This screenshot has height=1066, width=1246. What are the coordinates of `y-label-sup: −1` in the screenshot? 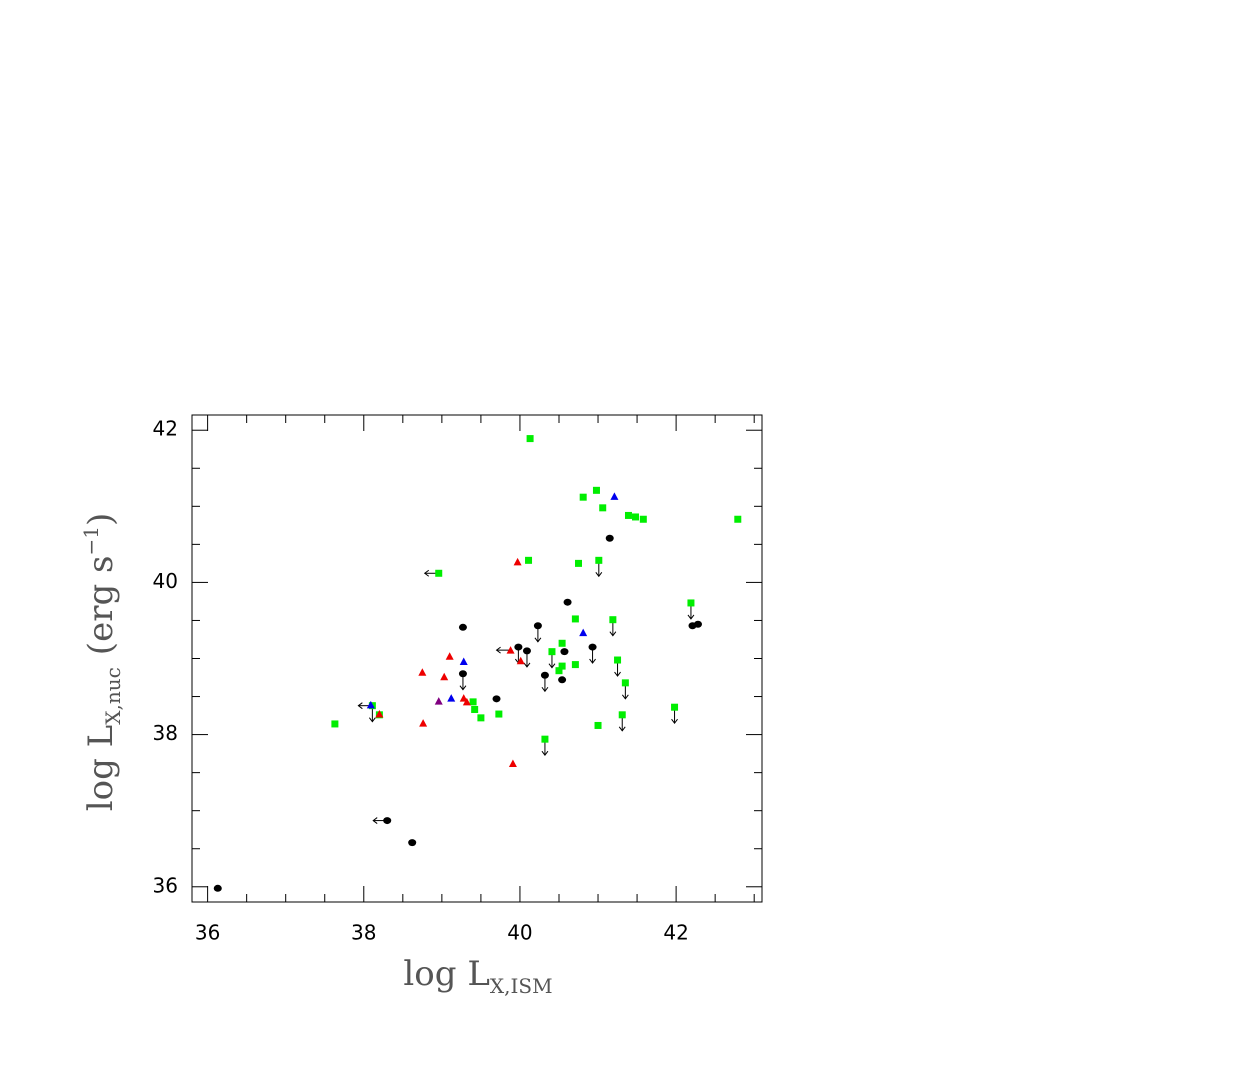 It's located at (91, 540).